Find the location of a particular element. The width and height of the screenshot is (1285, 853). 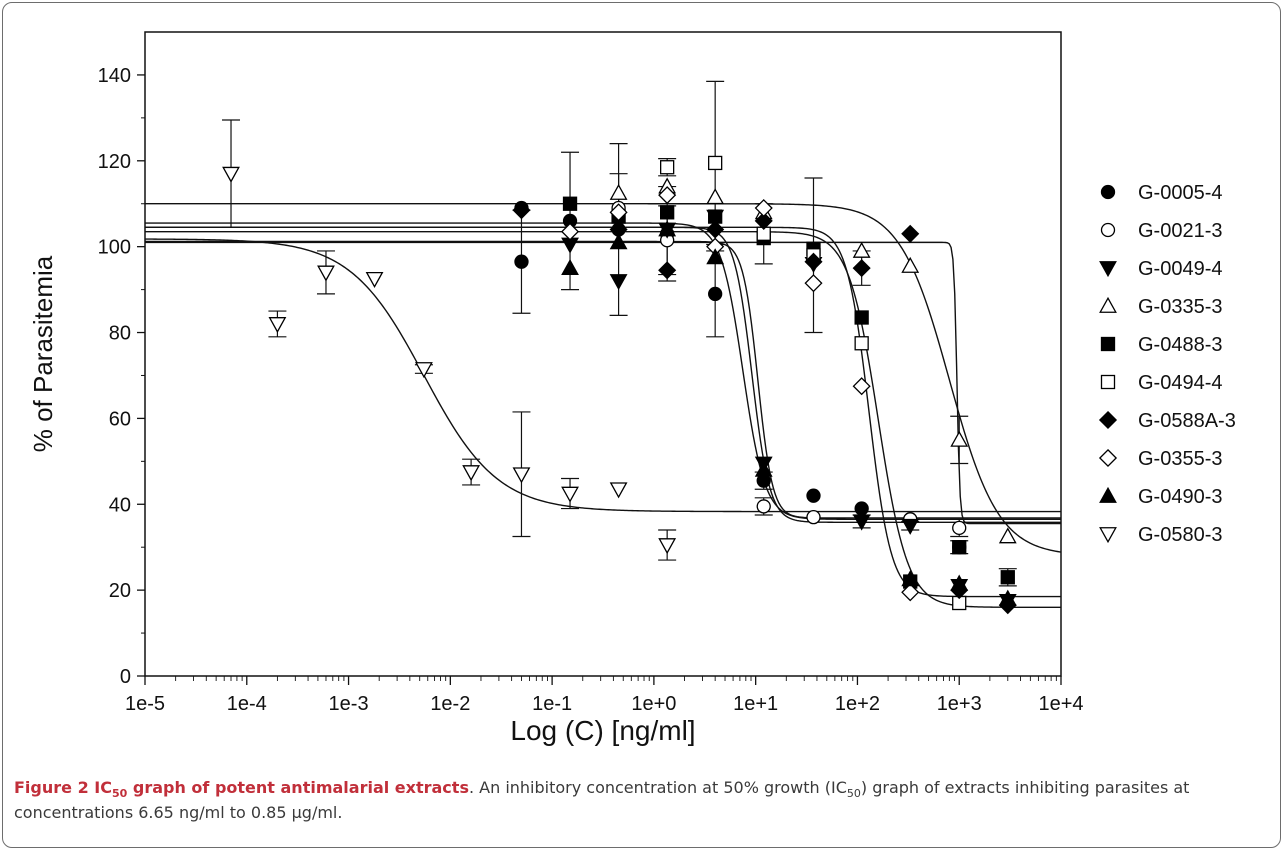

x-tick-label: 1e+2 is located at coordinates (857, 704).